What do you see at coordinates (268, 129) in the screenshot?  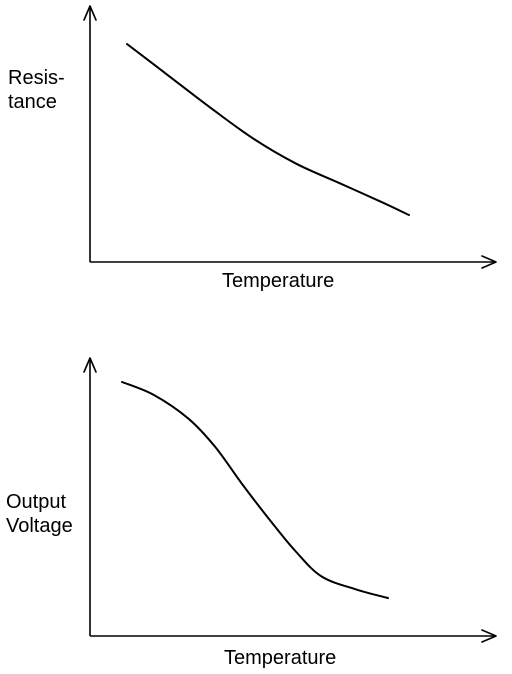 I see `resistance-curve` at bounding box center [268, 129].